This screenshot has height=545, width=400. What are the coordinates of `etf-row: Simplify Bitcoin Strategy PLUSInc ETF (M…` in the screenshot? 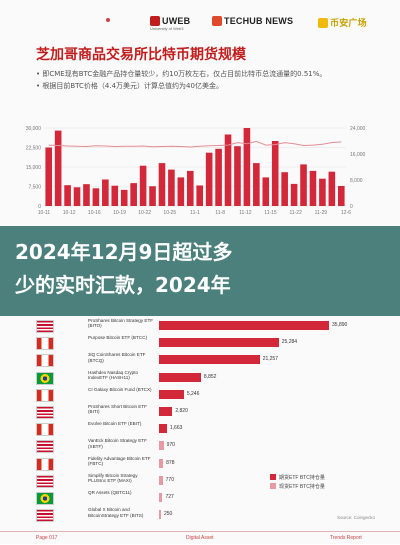 It's located at (206, 481).